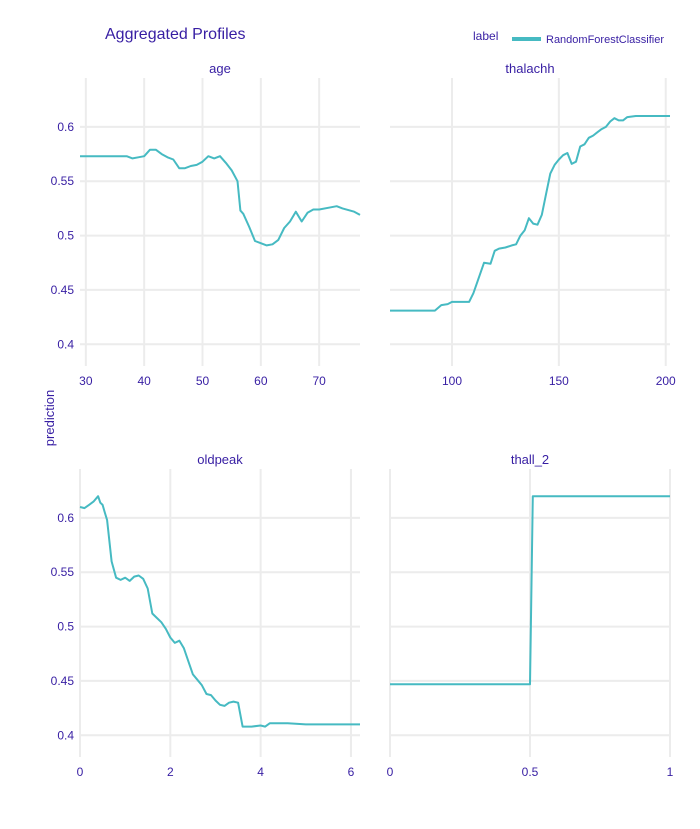 The width and height of the screenshot is (700, 829). Describe the element at coordinates (203, 381) in the screenshot. I see `x-tick-label: 50` at that location.